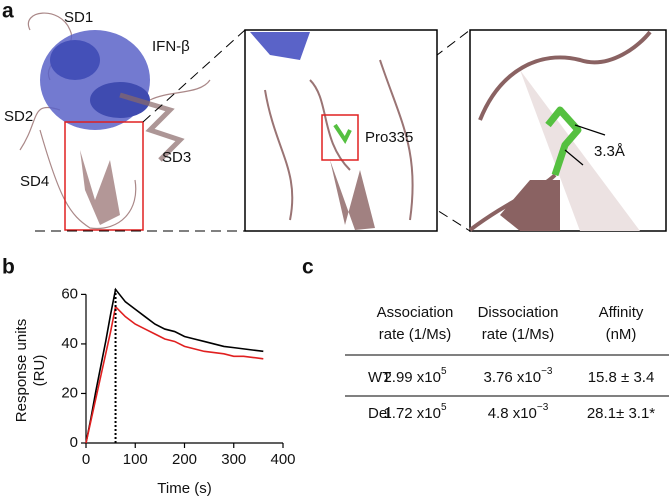  I want to click on y-tick-label: 20, so click(69, 392).